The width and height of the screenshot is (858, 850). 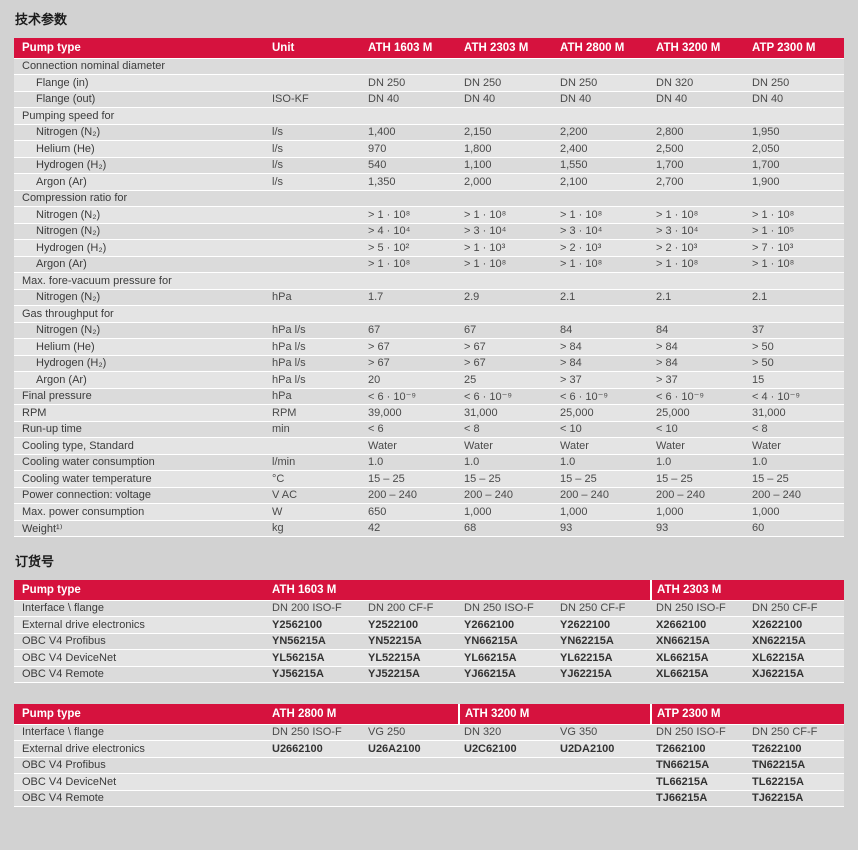 I want to click on order-row-label: External drive electronics, so click(x=140, y=749).